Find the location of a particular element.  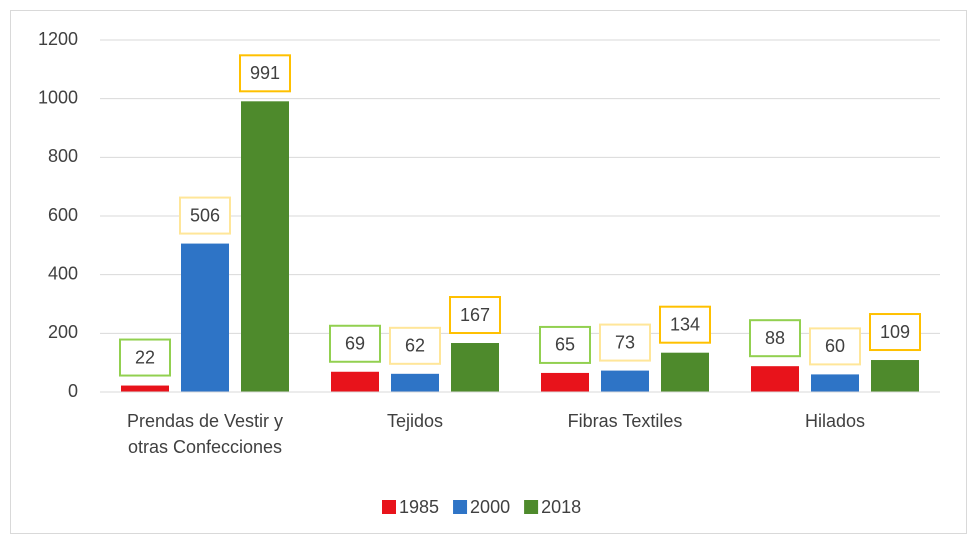

data-label: 167 is located at coordinates (475, 315).